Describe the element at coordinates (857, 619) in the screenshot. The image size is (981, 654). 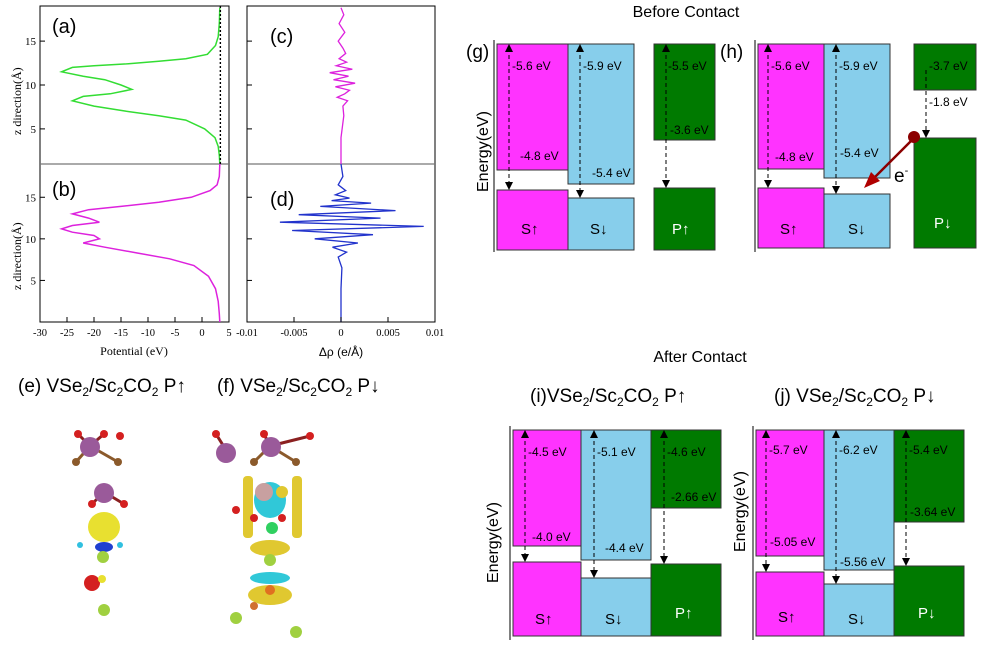
I see `j-block-s-down: S↓` at that location.